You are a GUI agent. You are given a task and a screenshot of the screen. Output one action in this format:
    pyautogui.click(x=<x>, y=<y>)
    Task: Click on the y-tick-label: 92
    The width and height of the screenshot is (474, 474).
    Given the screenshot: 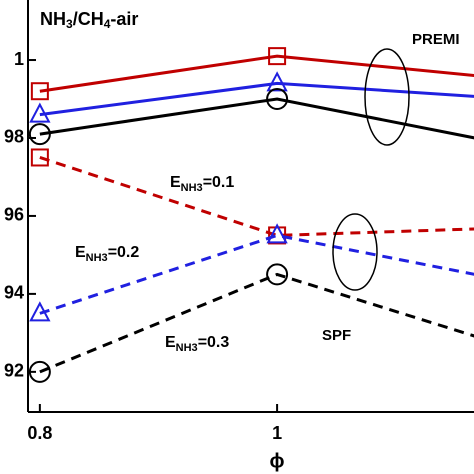 What is the action you would take?
    pyautogui.click(x=14, y=371)
    